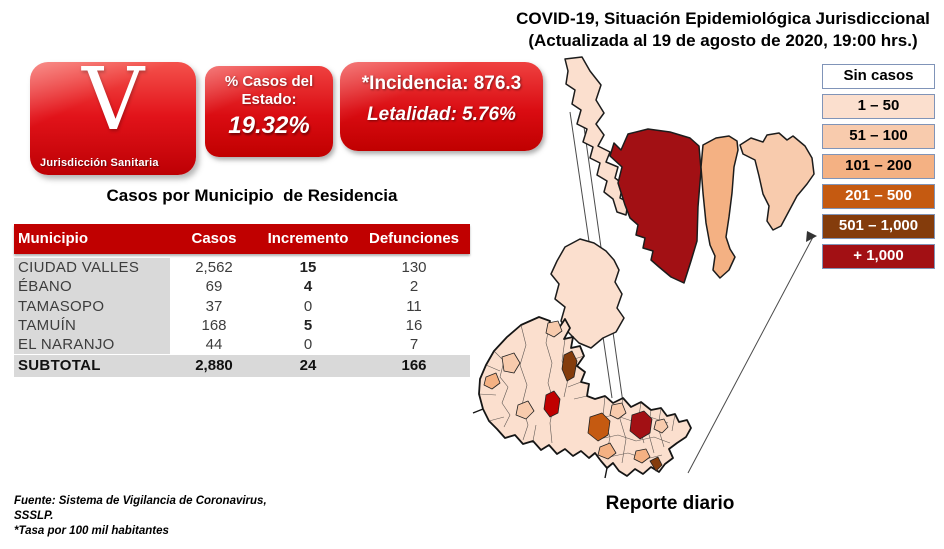 The height and width of the screenshot is (549, 944). I want to click on table-row: EL NARANJO 44 0 7, so click(242, 345).